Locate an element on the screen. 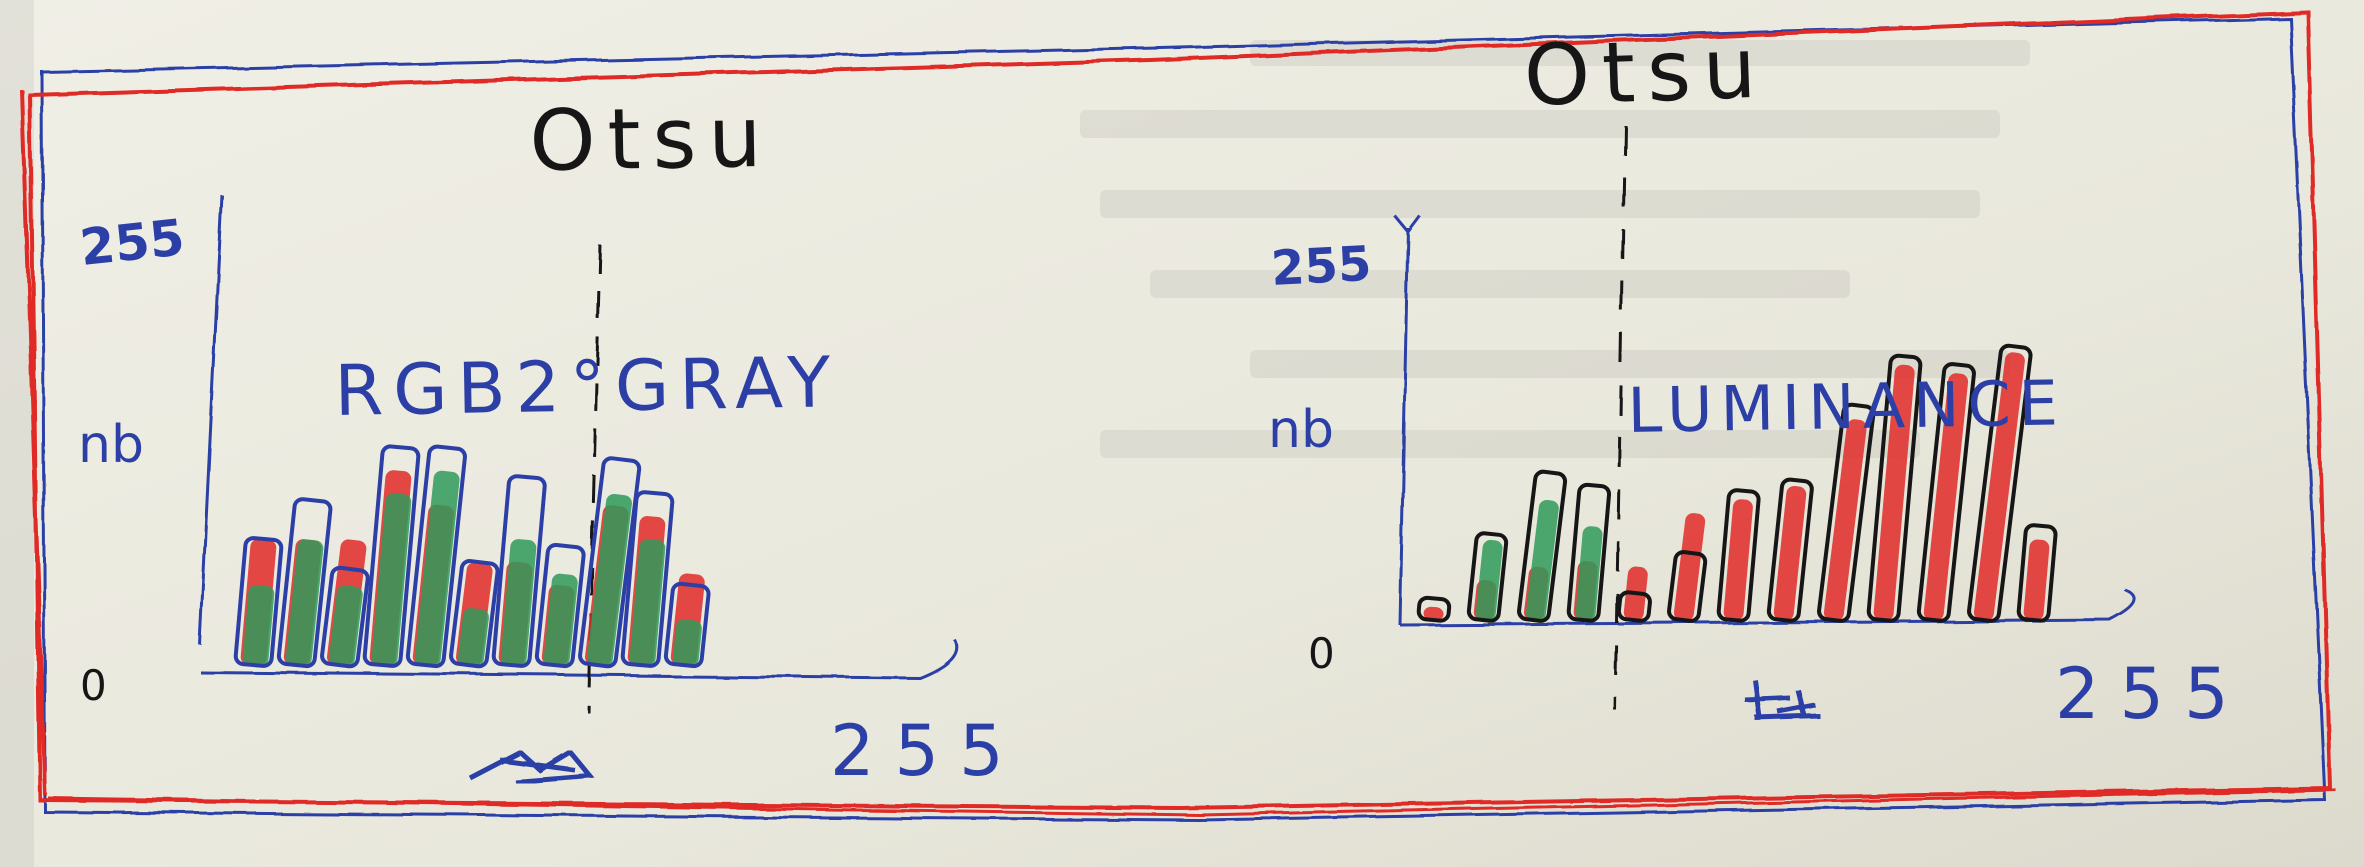 This screenshot has height=867, width=2364. left-x-end-tick: 255 is located at coordinates (927, 751).